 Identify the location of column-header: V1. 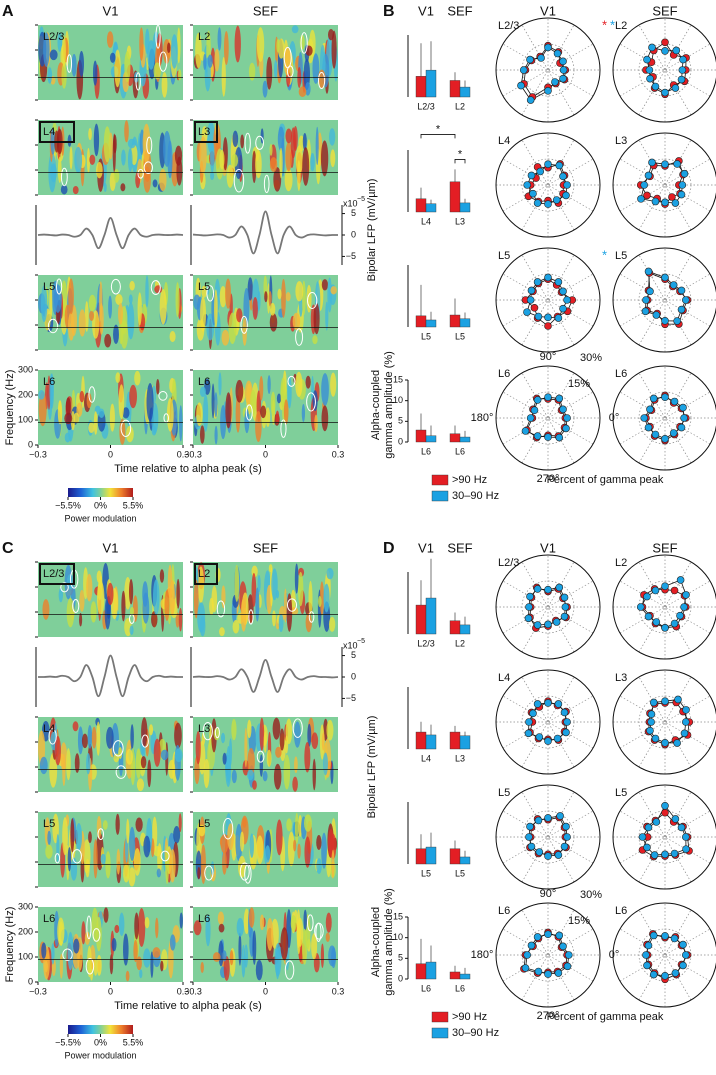
(426, 10).